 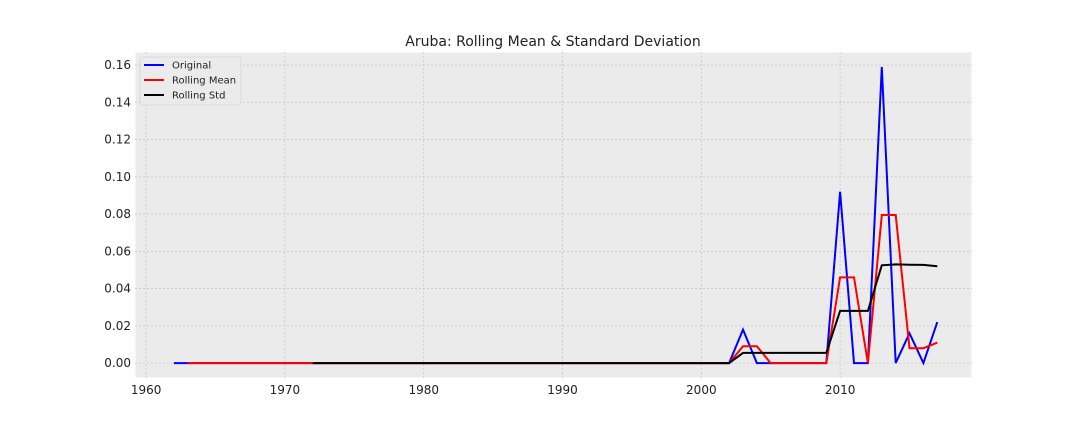 I want to click on y-tick-label: 0.10, so click(x=117, y=177).